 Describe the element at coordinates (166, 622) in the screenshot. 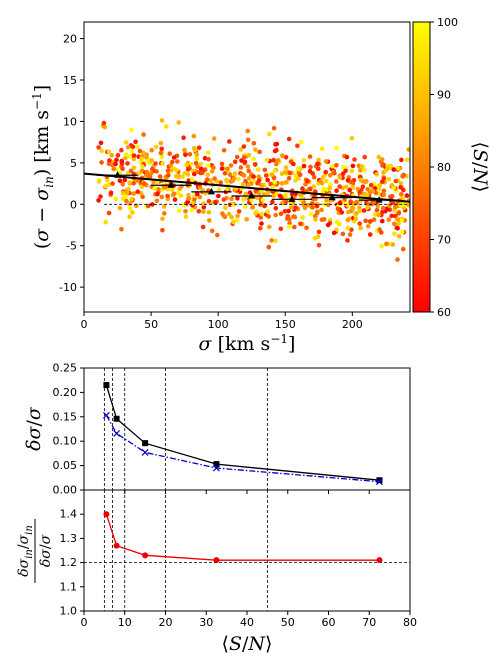

I see `x-tick-label: 20` at that location.